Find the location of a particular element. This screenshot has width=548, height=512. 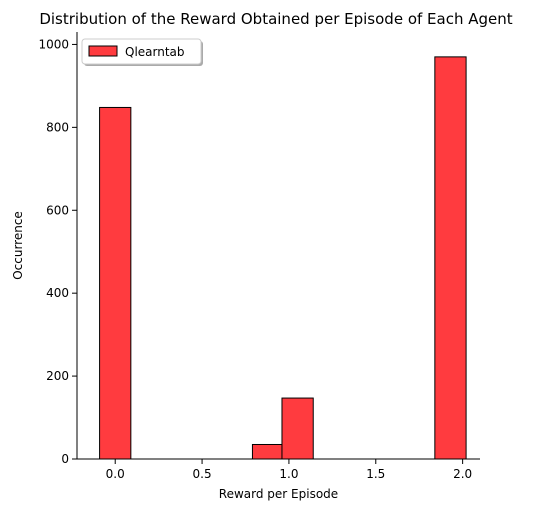

y-tick-label-0: 0 is located at coordinates (65, 459).